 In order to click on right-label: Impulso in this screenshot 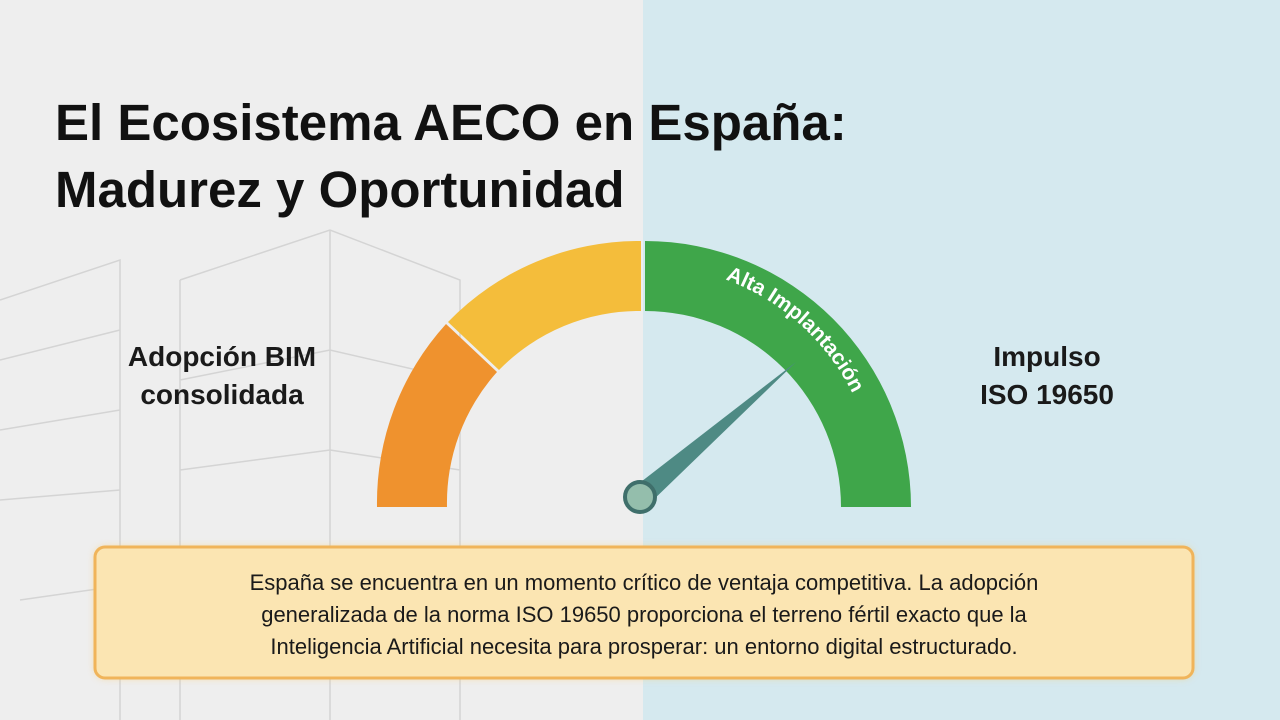, I will do `click(1046, 356)`.